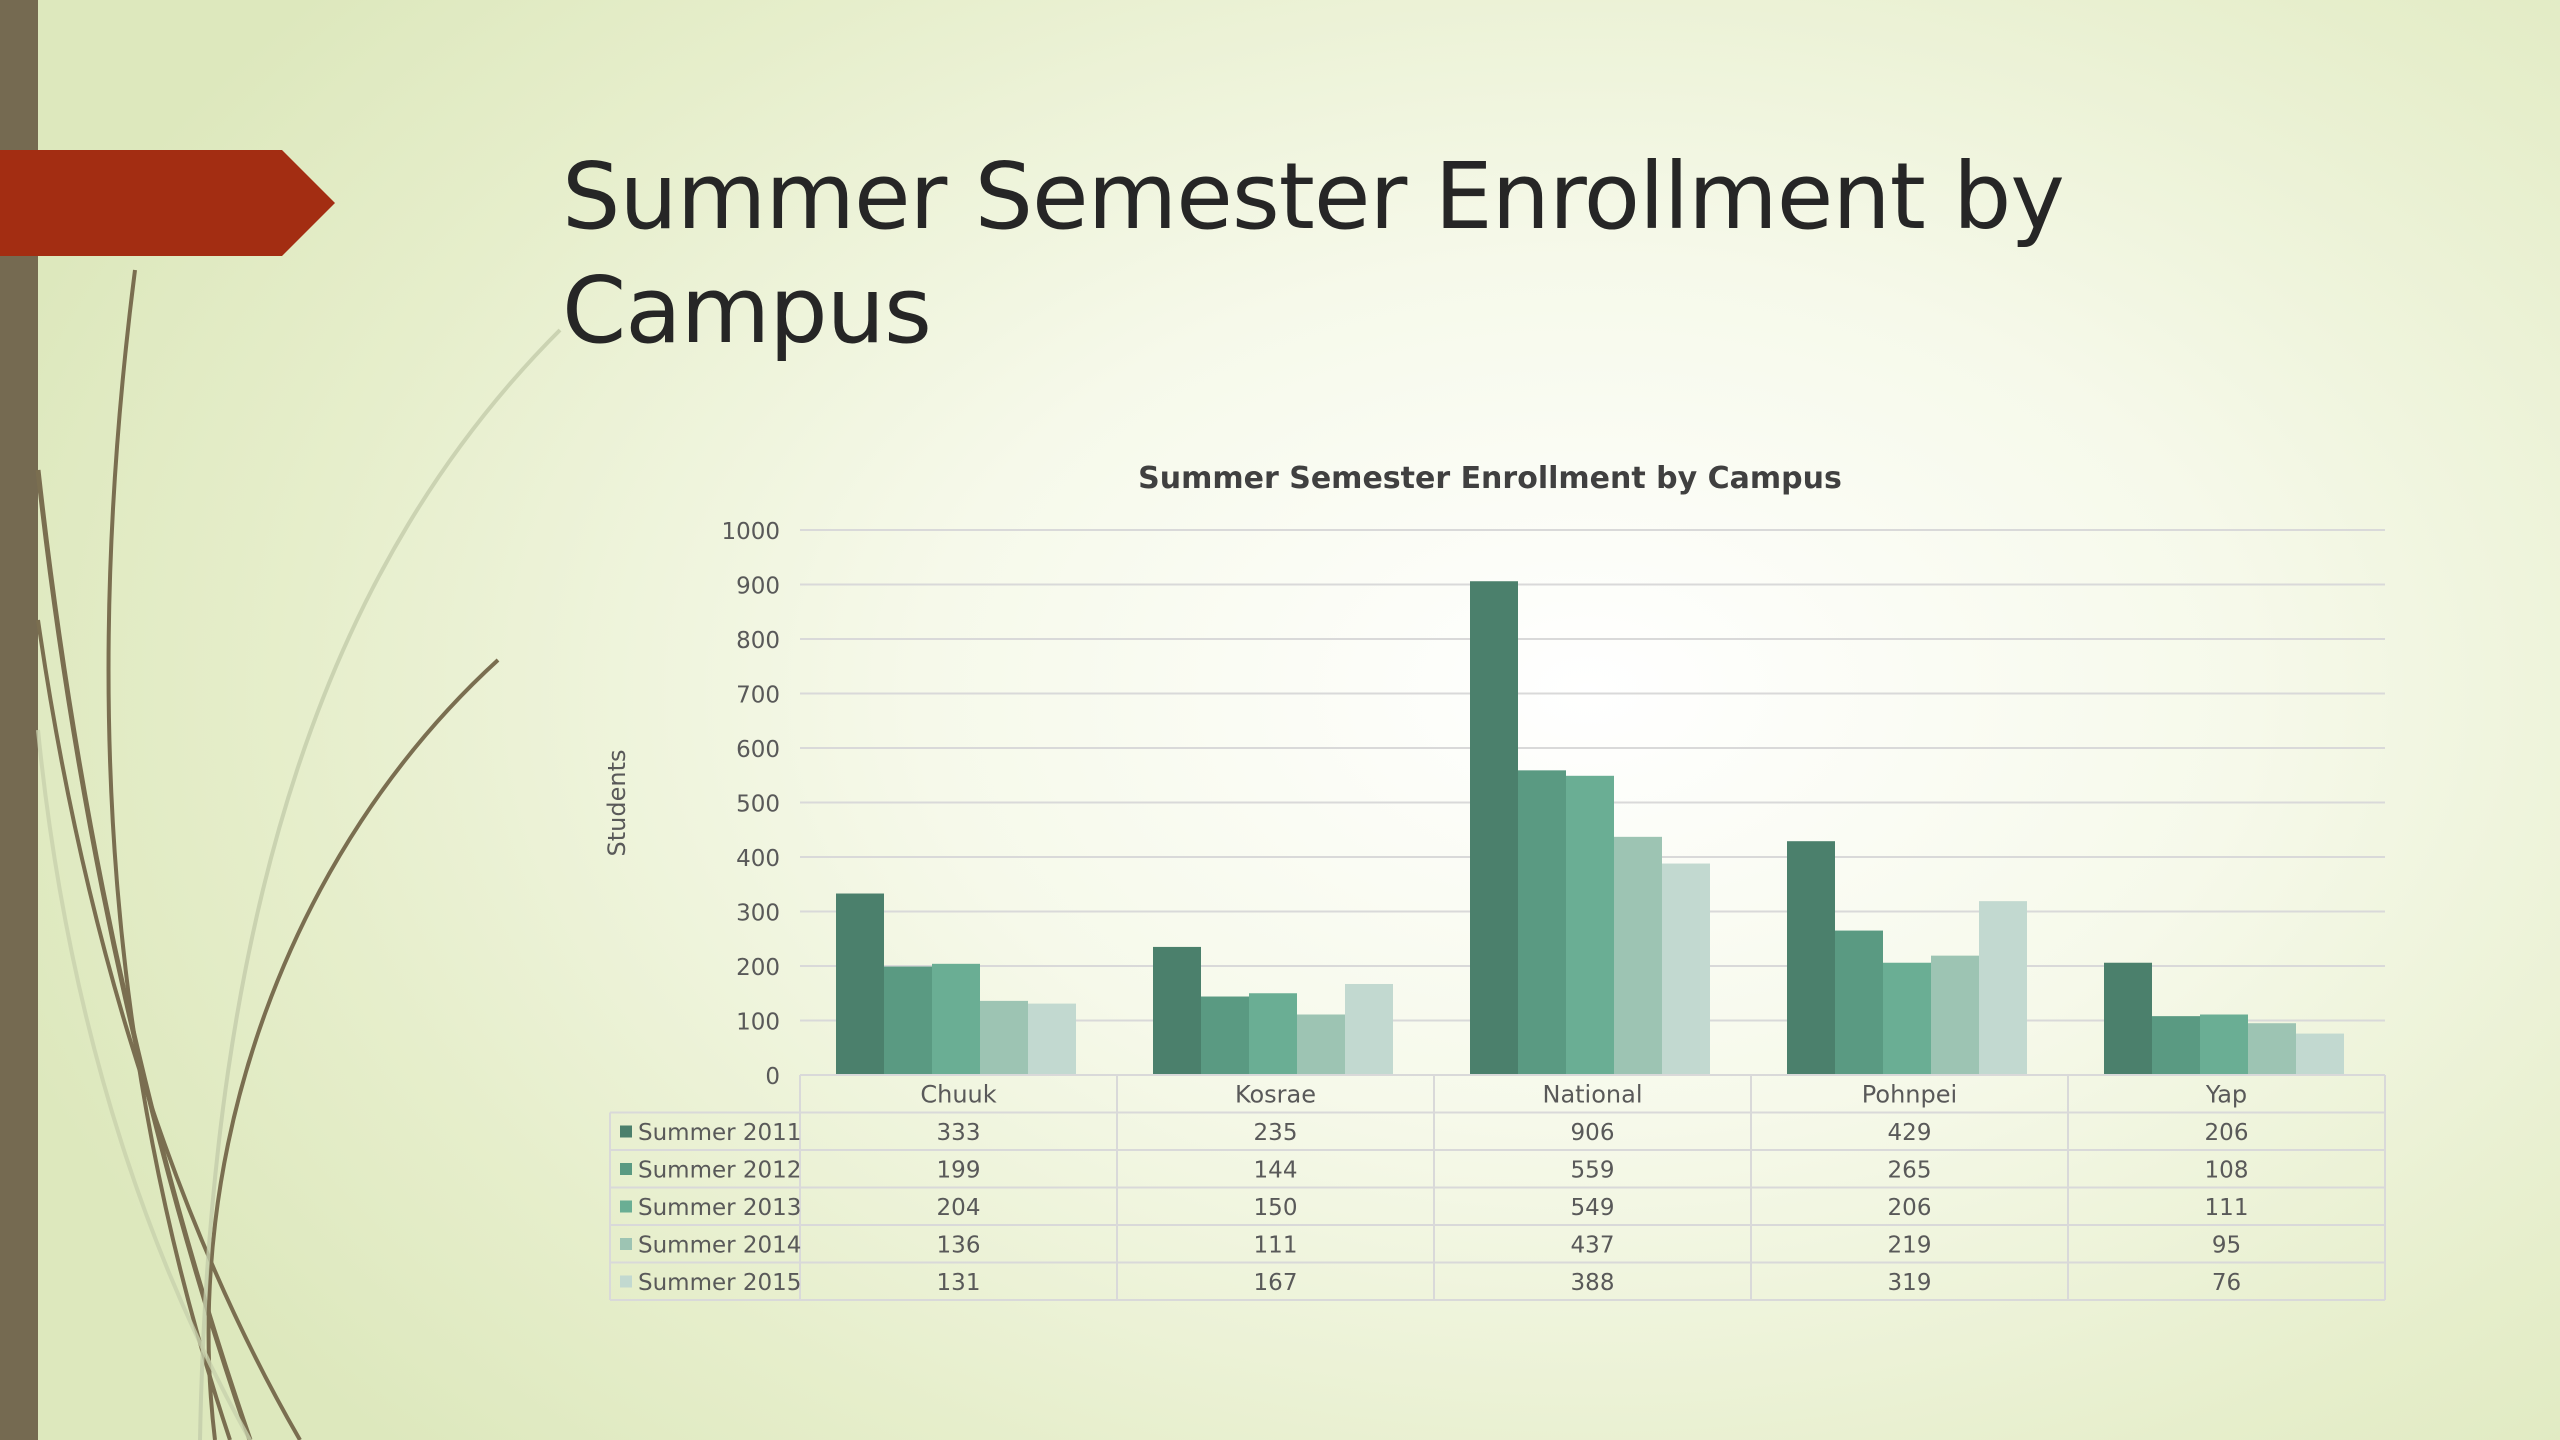 The image size is (2560, 1440). What do you see at coordinates (772, 1077) in the screenshot?
I see `y-tick-label: 0` at bounding box center [772, 1077].